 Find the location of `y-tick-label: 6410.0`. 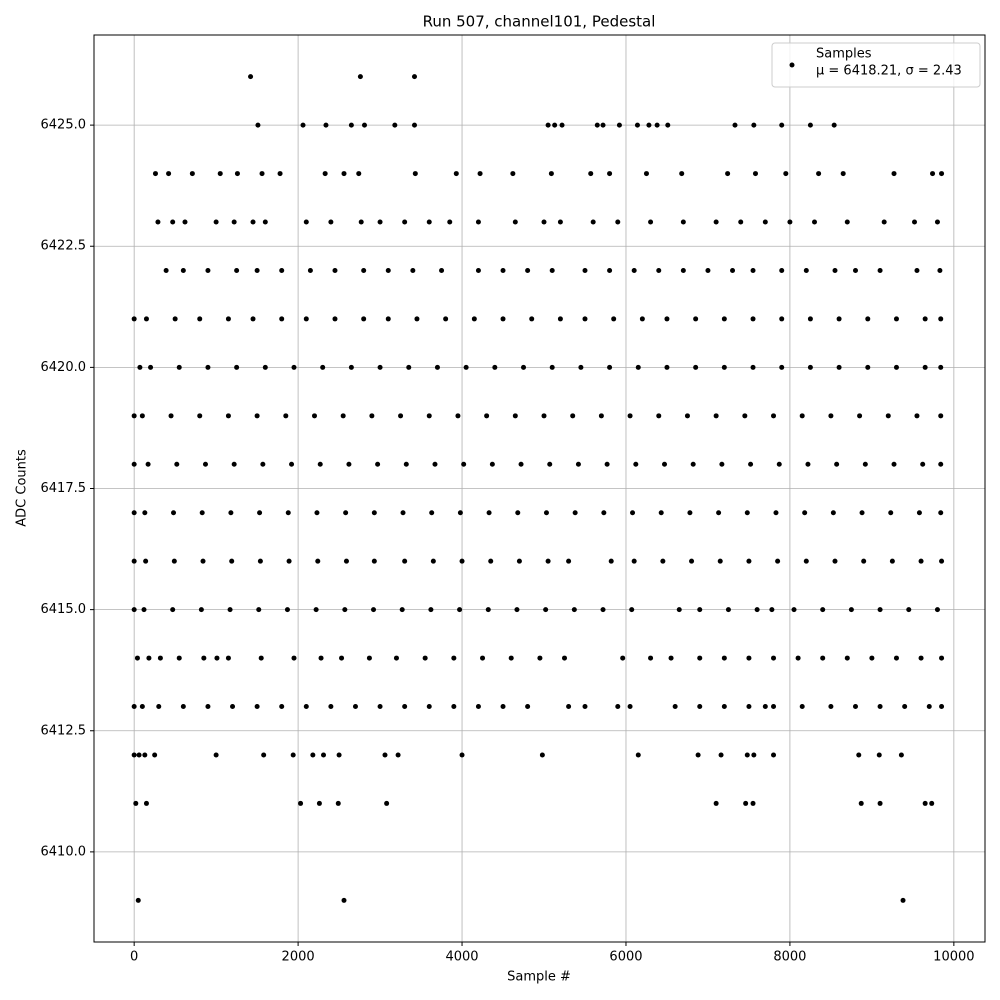

y-tick-label: 6410.0 is located at coordinates (64, 851).